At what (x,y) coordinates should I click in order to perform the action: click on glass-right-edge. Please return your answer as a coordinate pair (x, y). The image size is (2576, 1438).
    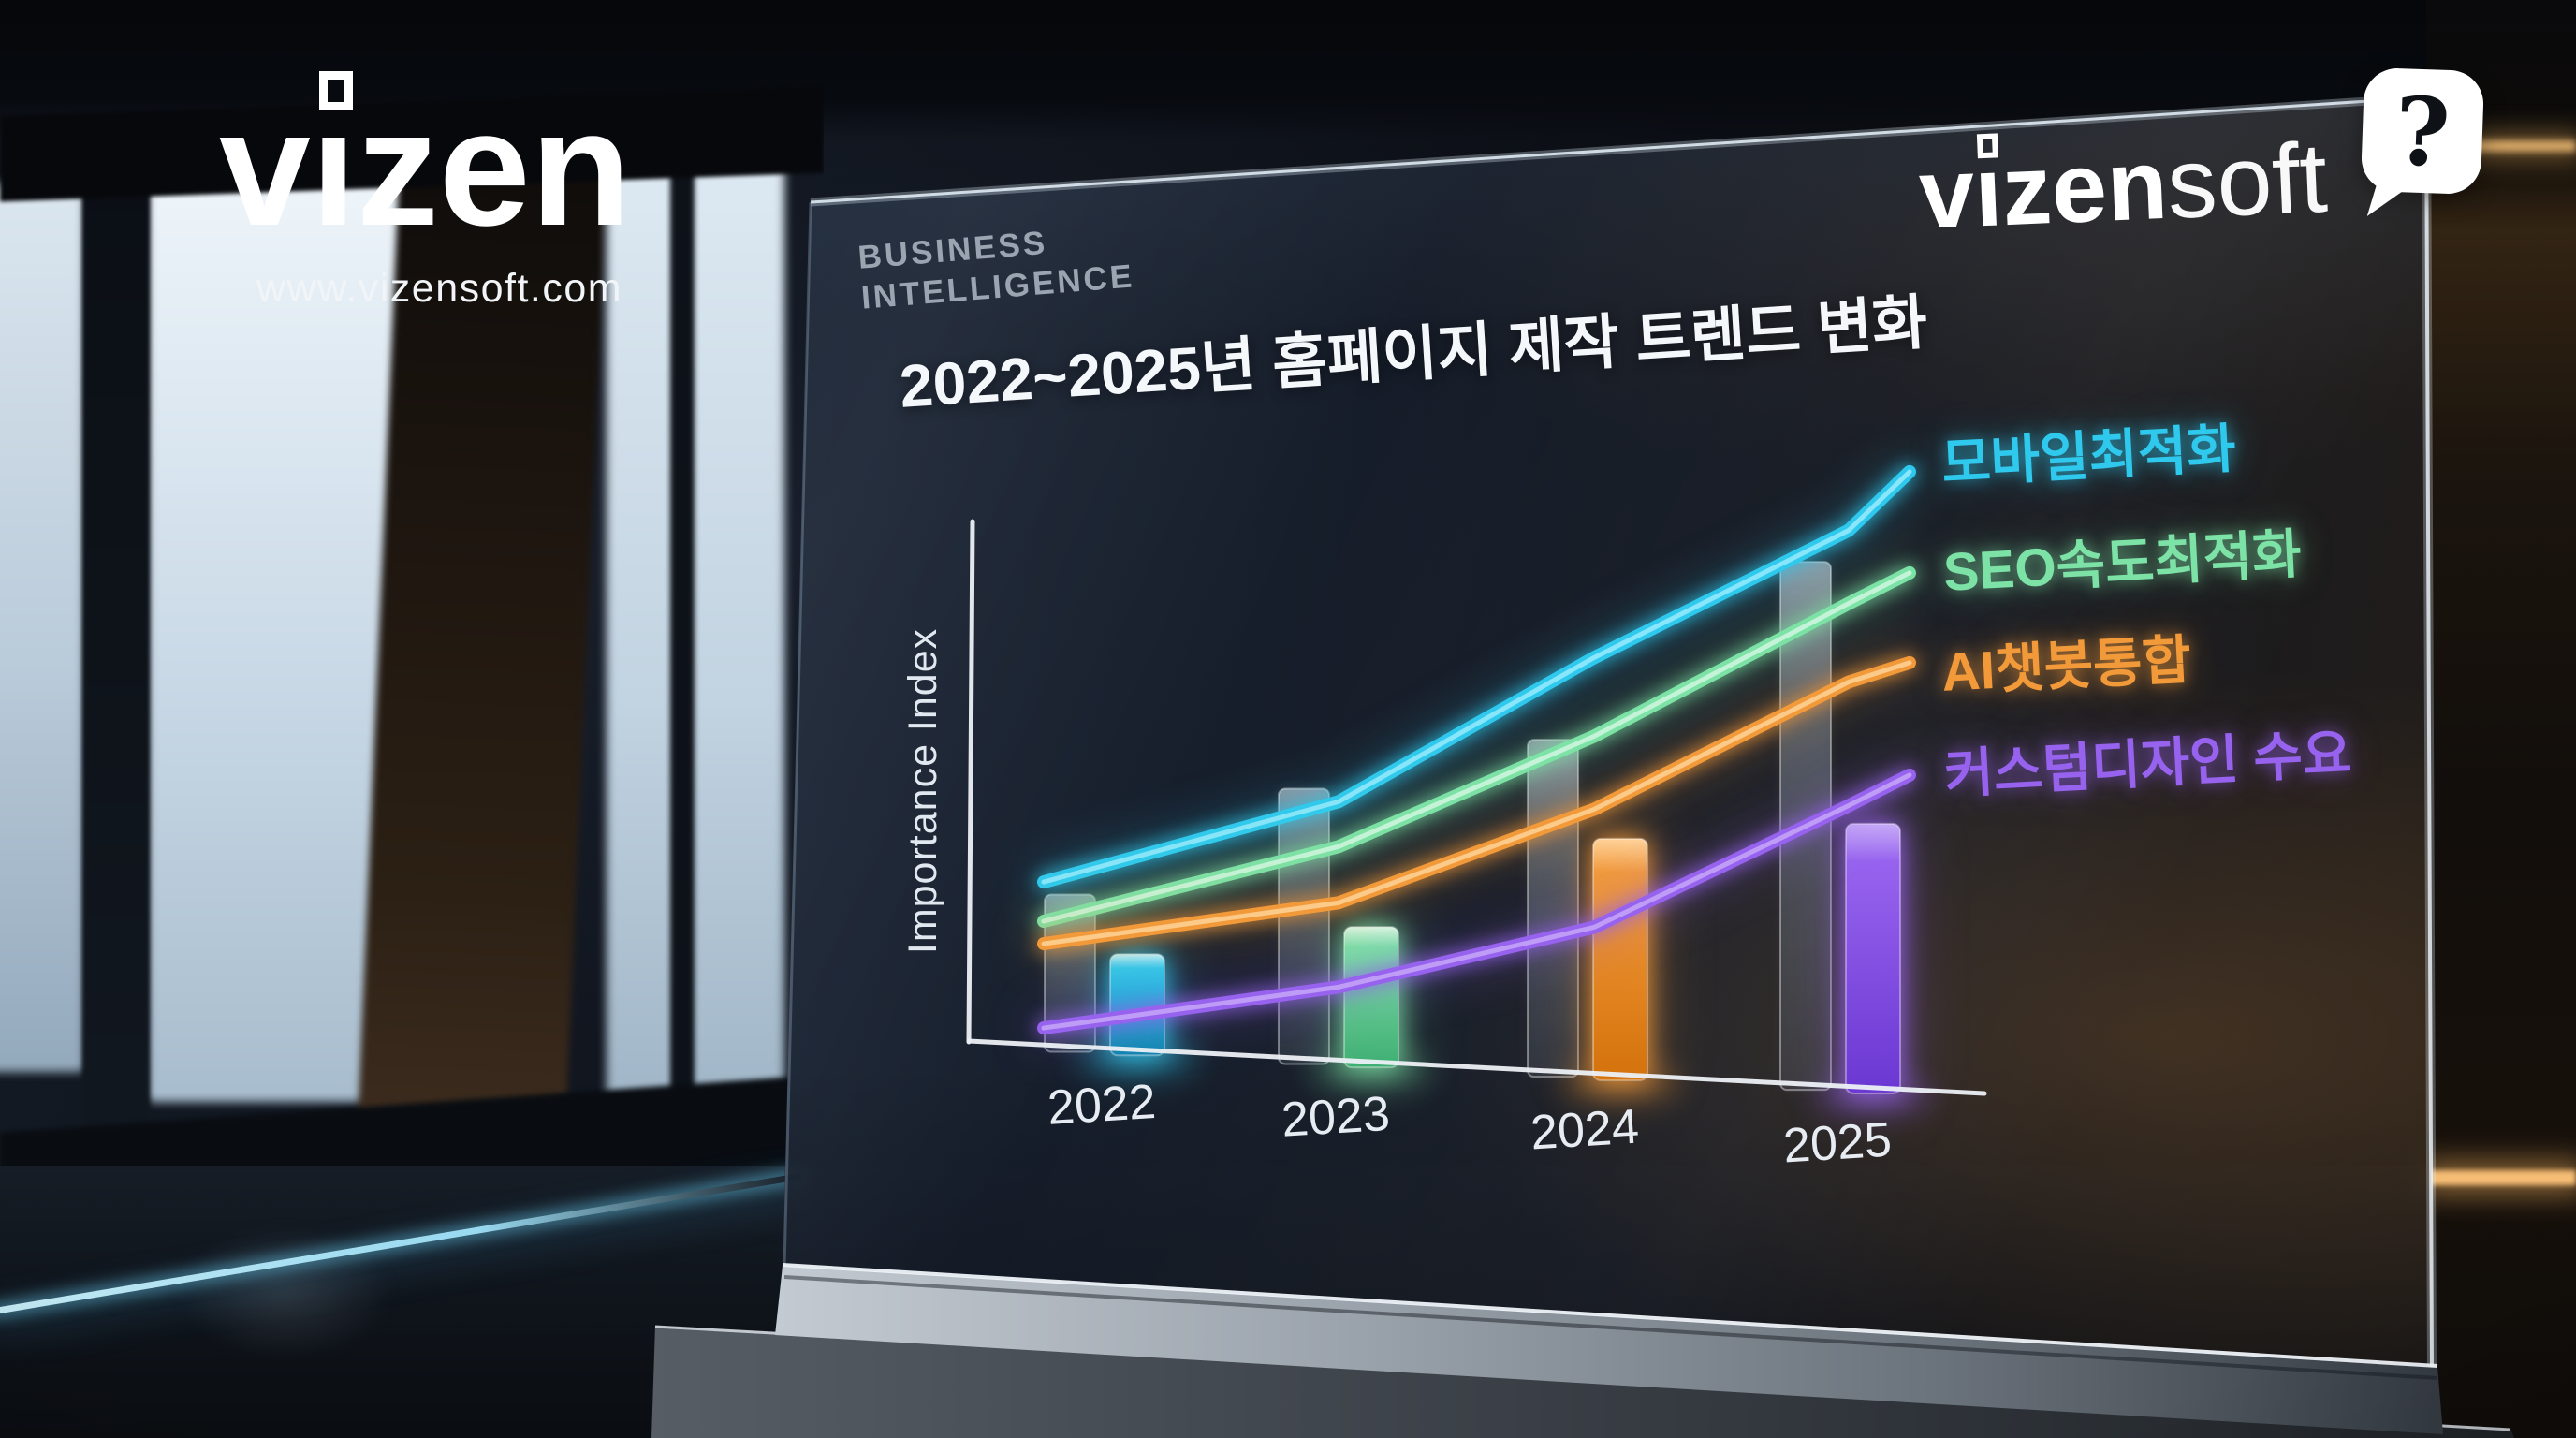
    Looking at the image, I should click on (2429, 732).